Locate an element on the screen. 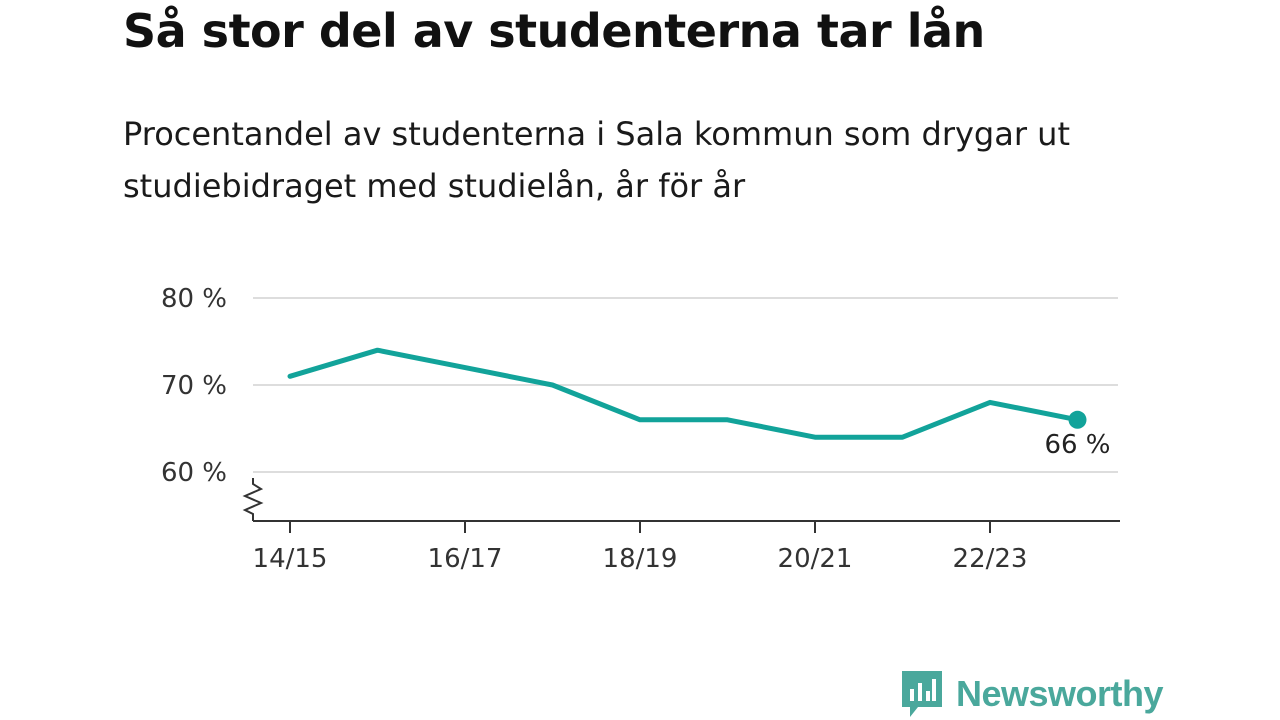 This screenshot has width=1280, height=720. x-tick-label: 16/17 is located at coordinates (465, 559).